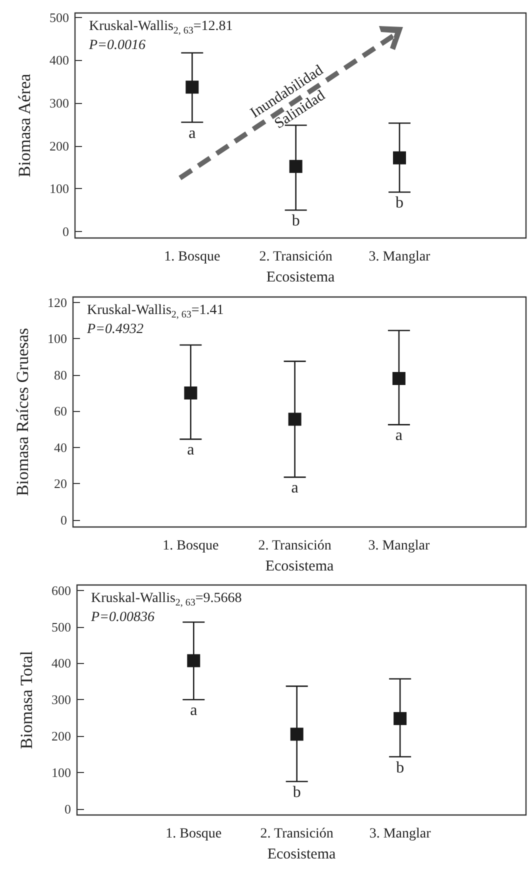 The width and height of the screenshot is (529, 869). Describe the element at coordinates (117, 45) in the screenshot. I see `annotation: P=0.0016` at that location.